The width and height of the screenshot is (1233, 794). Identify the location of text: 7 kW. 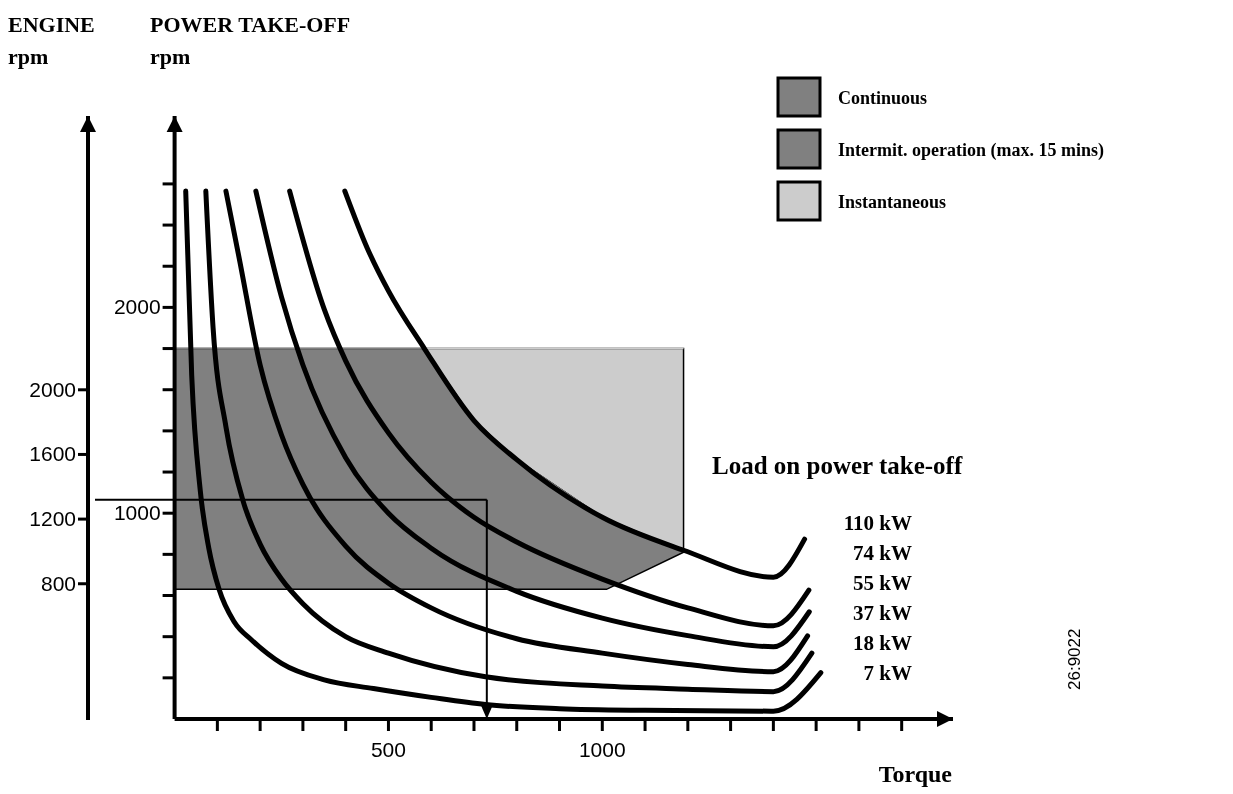
(887, 673).